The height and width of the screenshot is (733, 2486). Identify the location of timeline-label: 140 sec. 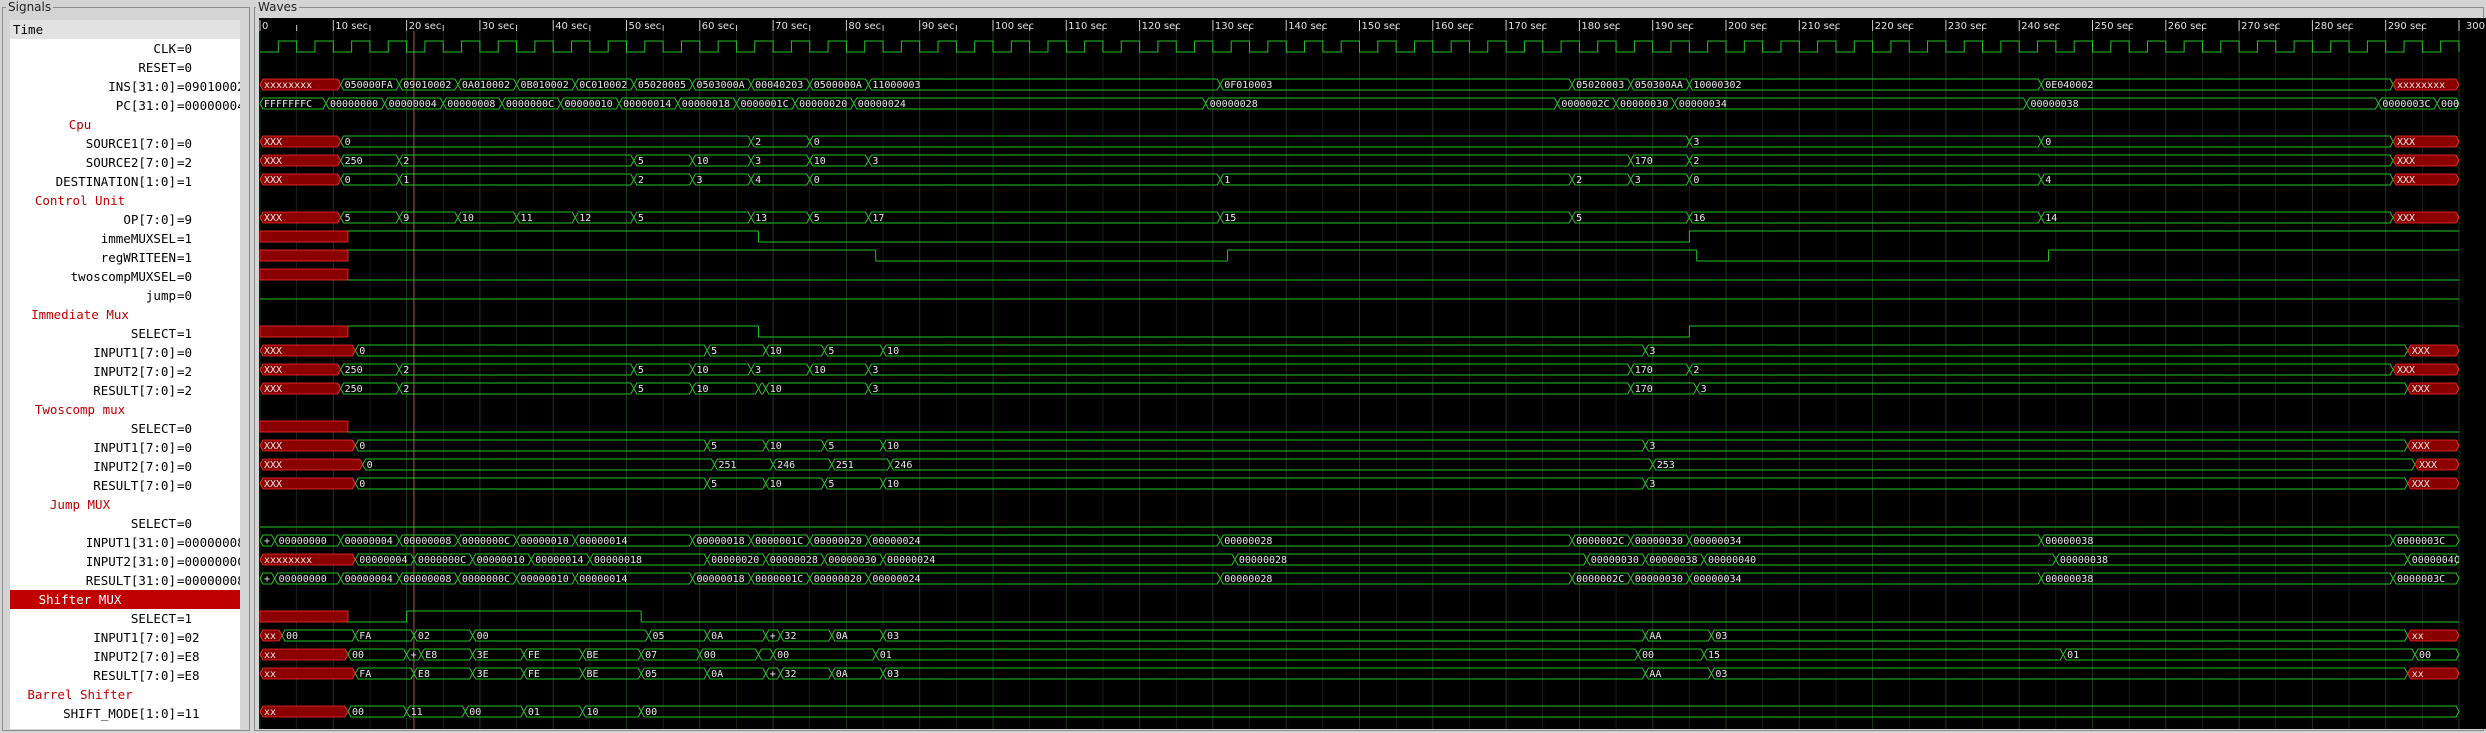
(1307, 26).